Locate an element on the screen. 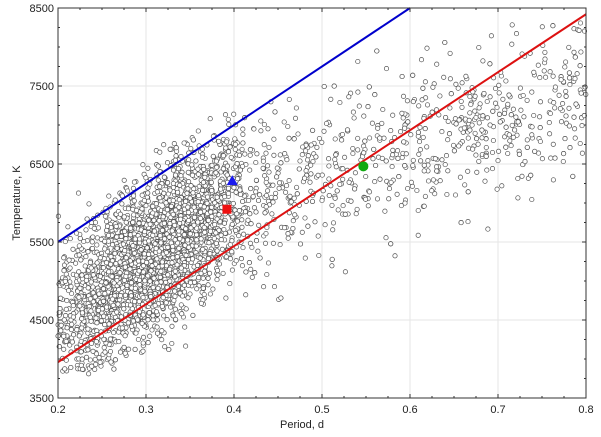  x-tick-label: 0.8 is located at coordinates (585, 410).